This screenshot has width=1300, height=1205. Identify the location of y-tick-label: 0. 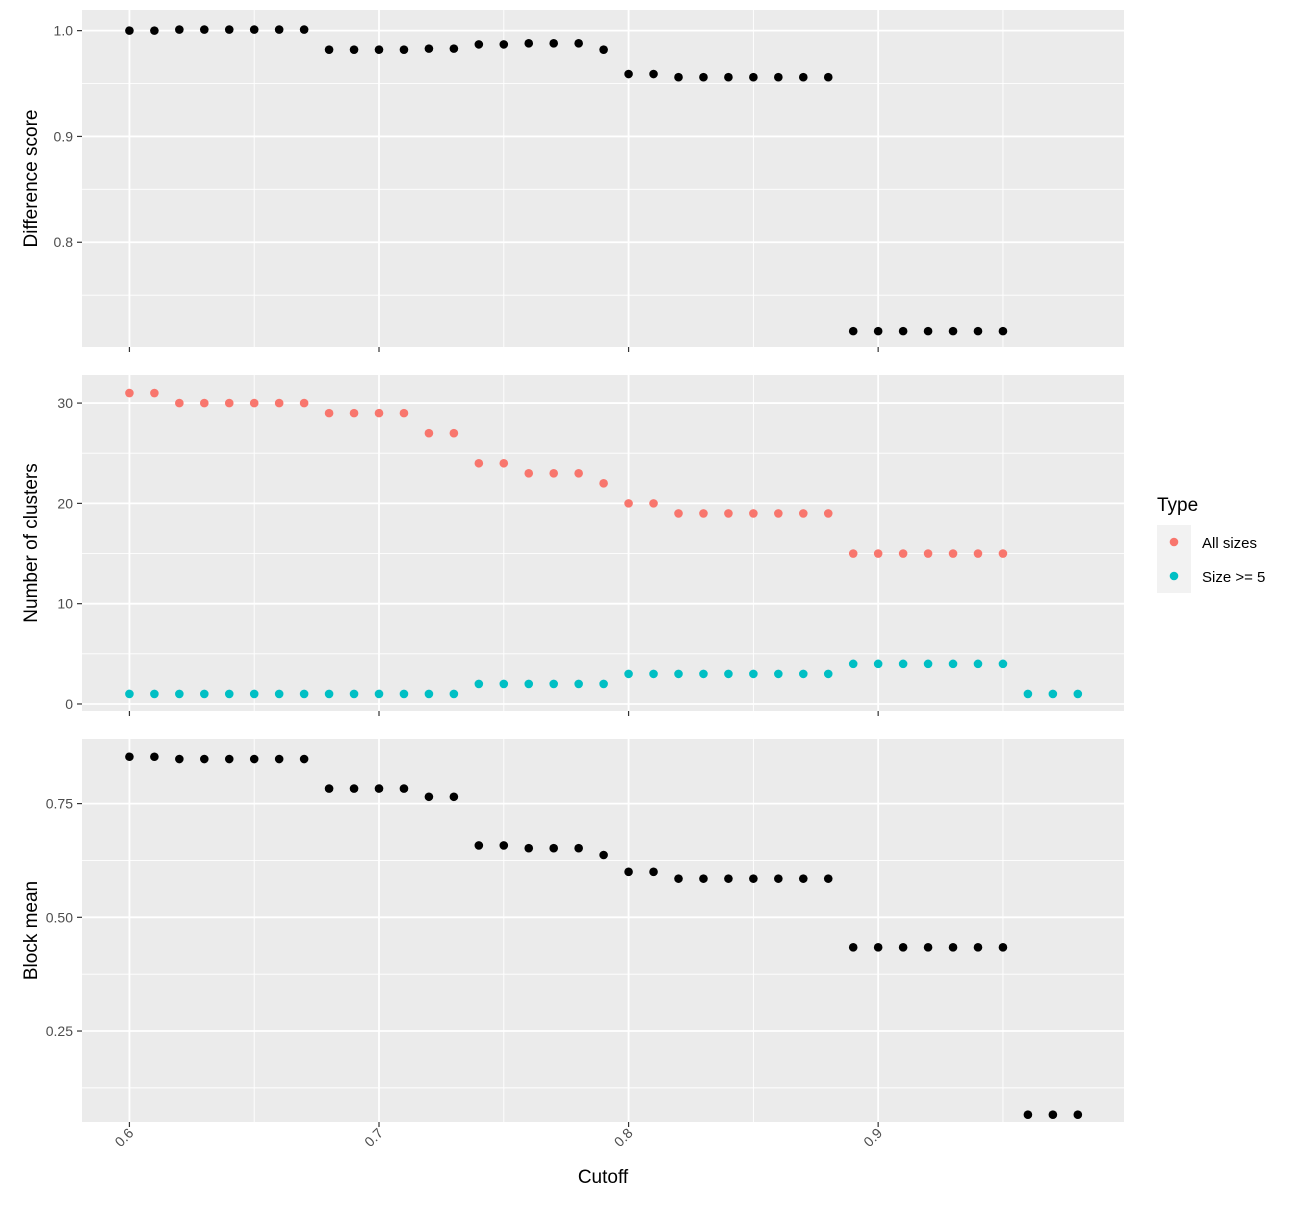
(69, 704).